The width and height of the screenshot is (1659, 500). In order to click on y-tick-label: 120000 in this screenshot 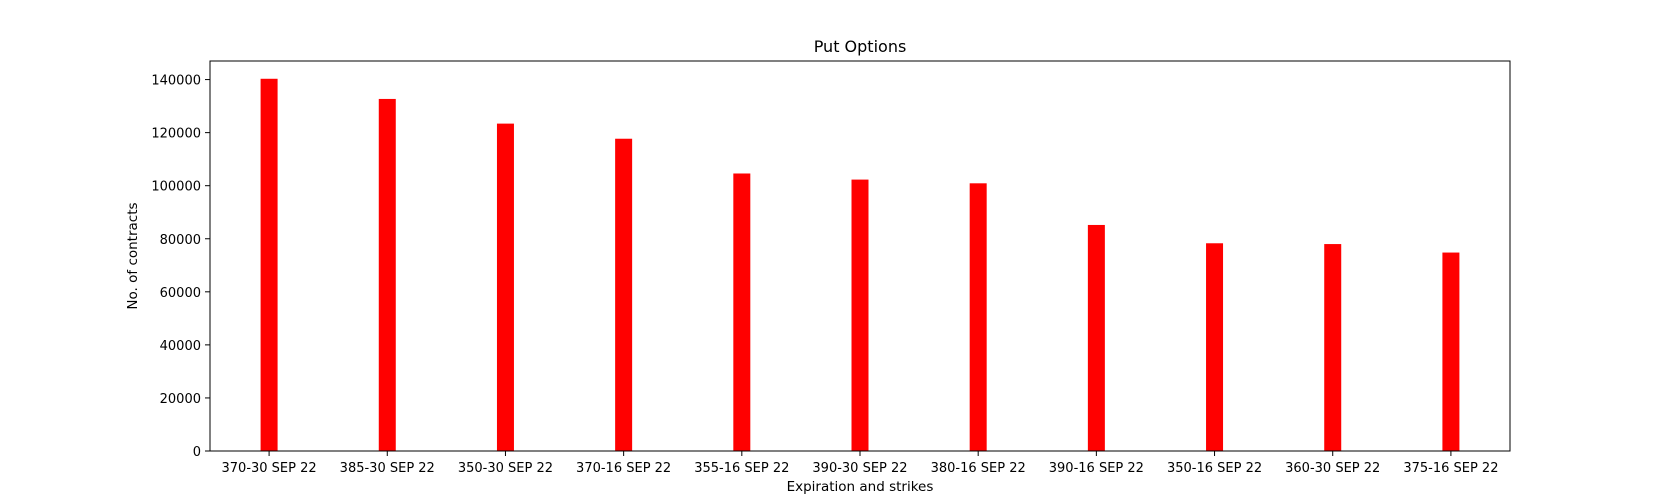, I will do `click(176, 134)`.